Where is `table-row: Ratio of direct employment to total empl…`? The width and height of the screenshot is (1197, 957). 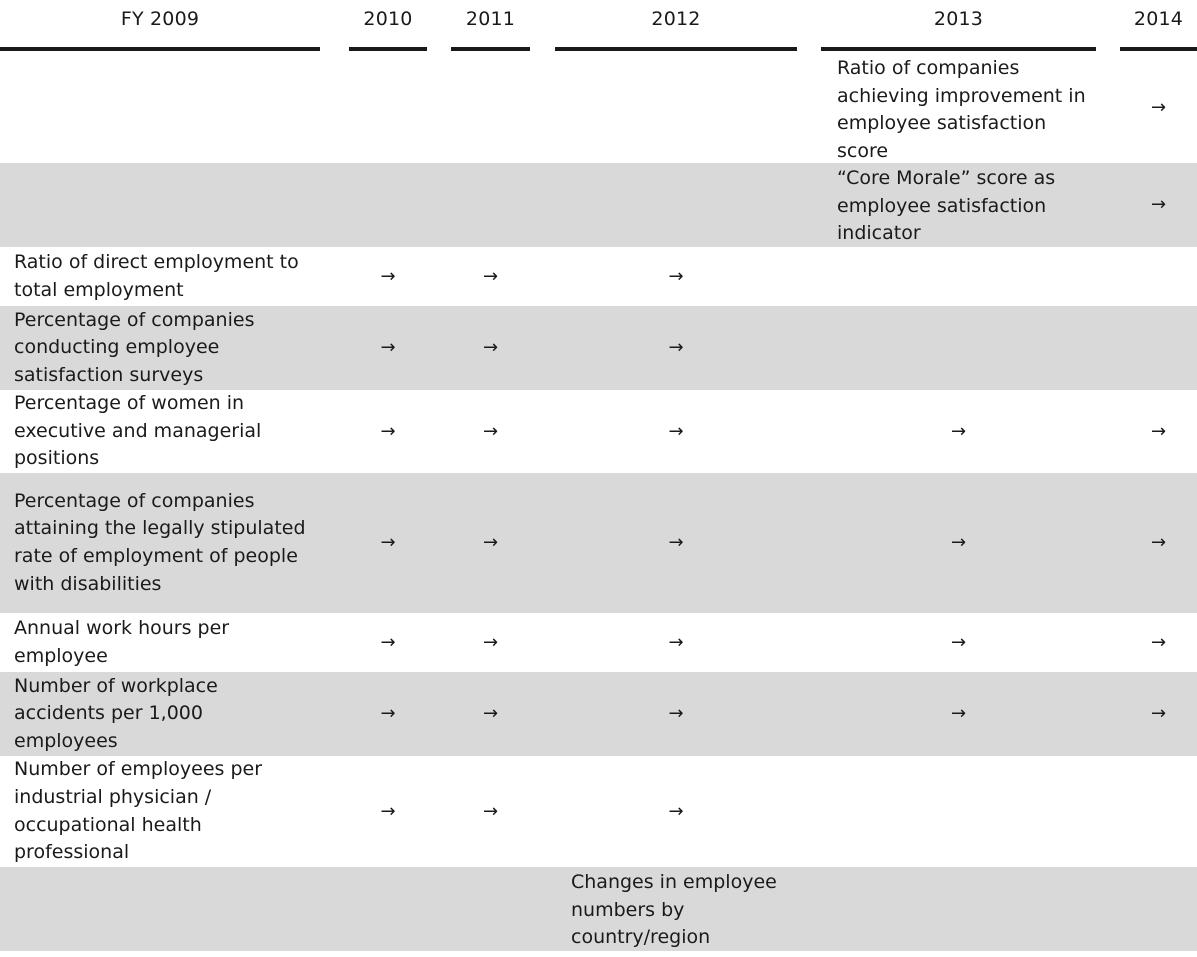
table-row: Ratio of direct employment to total empl… is located at coordinates (598, 276).